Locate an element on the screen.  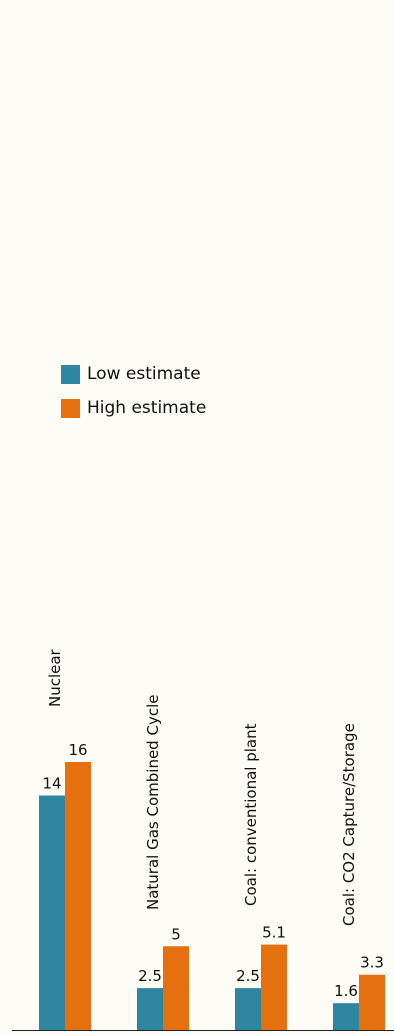
value-label-high-3: 3.3 is located at coordinates (372, 963).